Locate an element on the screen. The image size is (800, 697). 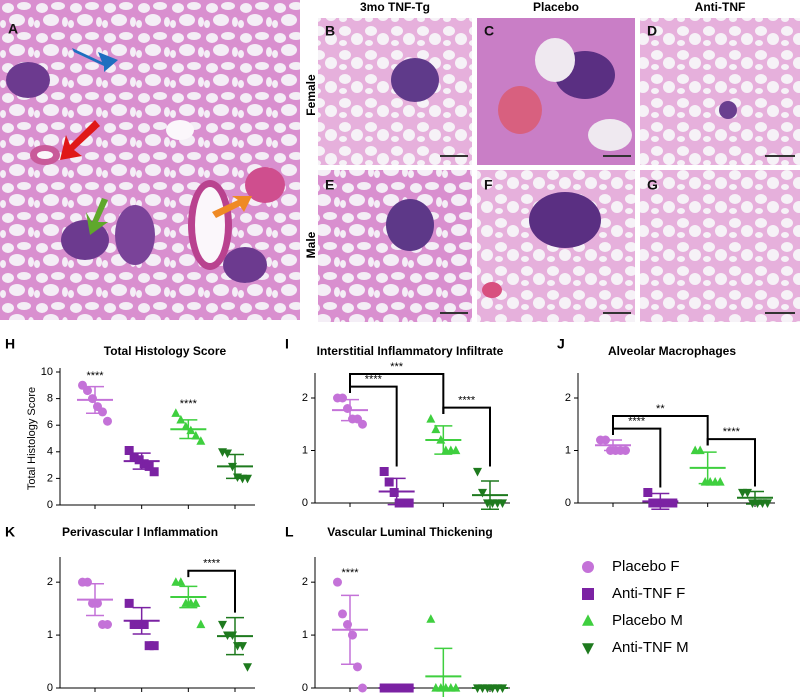
histology-e is located at coordinates (395, 246).